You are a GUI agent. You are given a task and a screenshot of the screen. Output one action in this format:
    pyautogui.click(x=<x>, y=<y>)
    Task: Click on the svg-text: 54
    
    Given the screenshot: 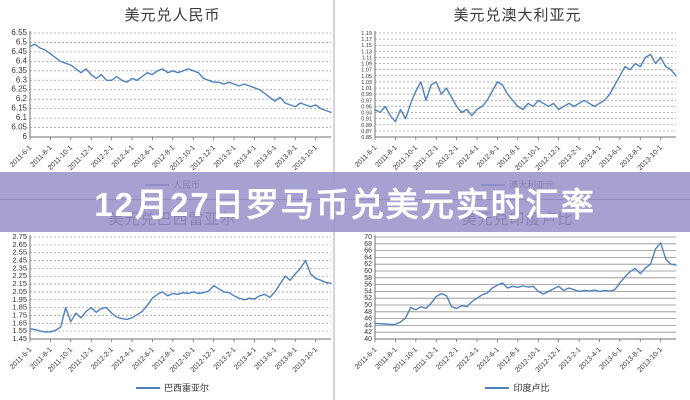 What is the action you would take?
    pyautogui.click(x=368, y=291)
    